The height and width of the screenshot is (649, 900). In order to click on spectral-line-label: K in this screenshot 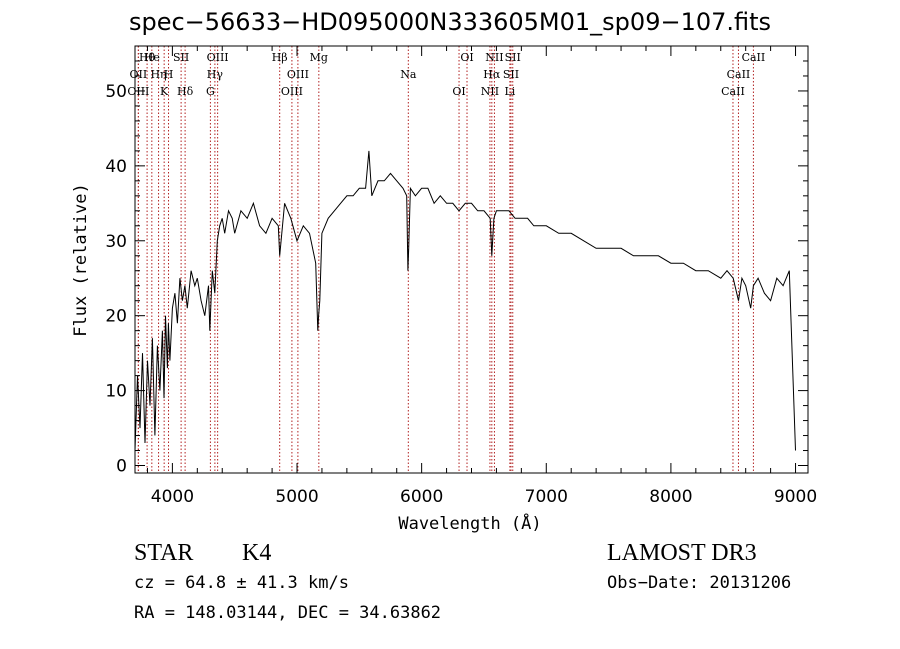, I will do `click(164, 91)`.